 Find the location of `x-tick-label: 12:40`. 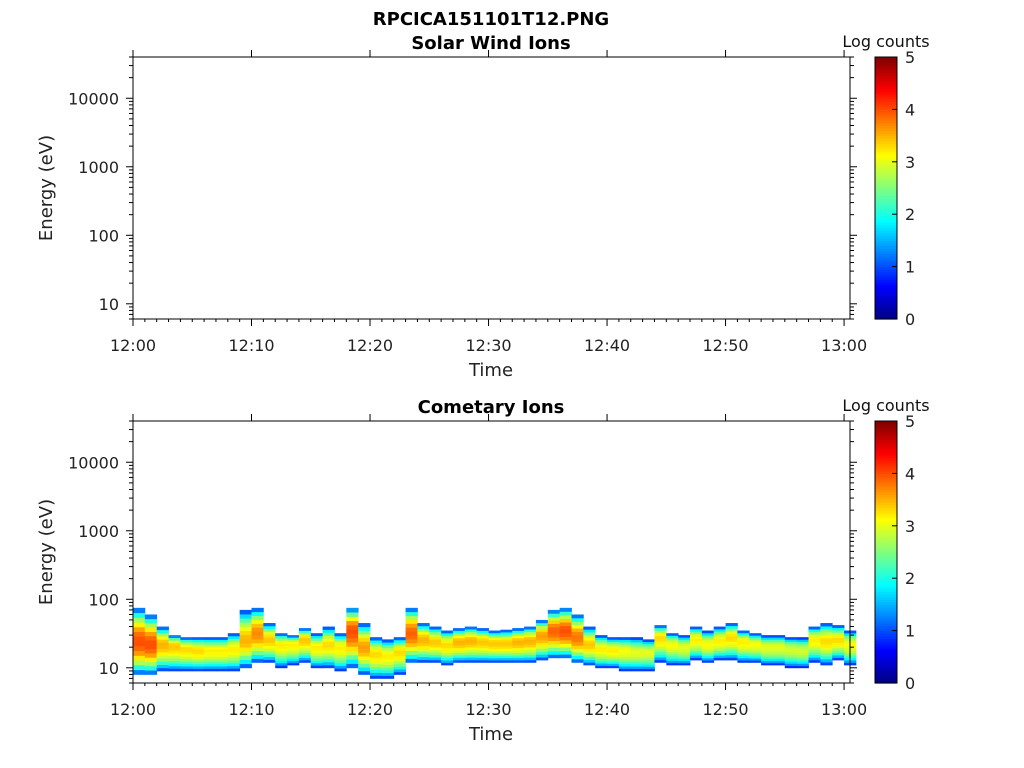

x-tick-label: 12:40 is located at coordinates (607, 345).